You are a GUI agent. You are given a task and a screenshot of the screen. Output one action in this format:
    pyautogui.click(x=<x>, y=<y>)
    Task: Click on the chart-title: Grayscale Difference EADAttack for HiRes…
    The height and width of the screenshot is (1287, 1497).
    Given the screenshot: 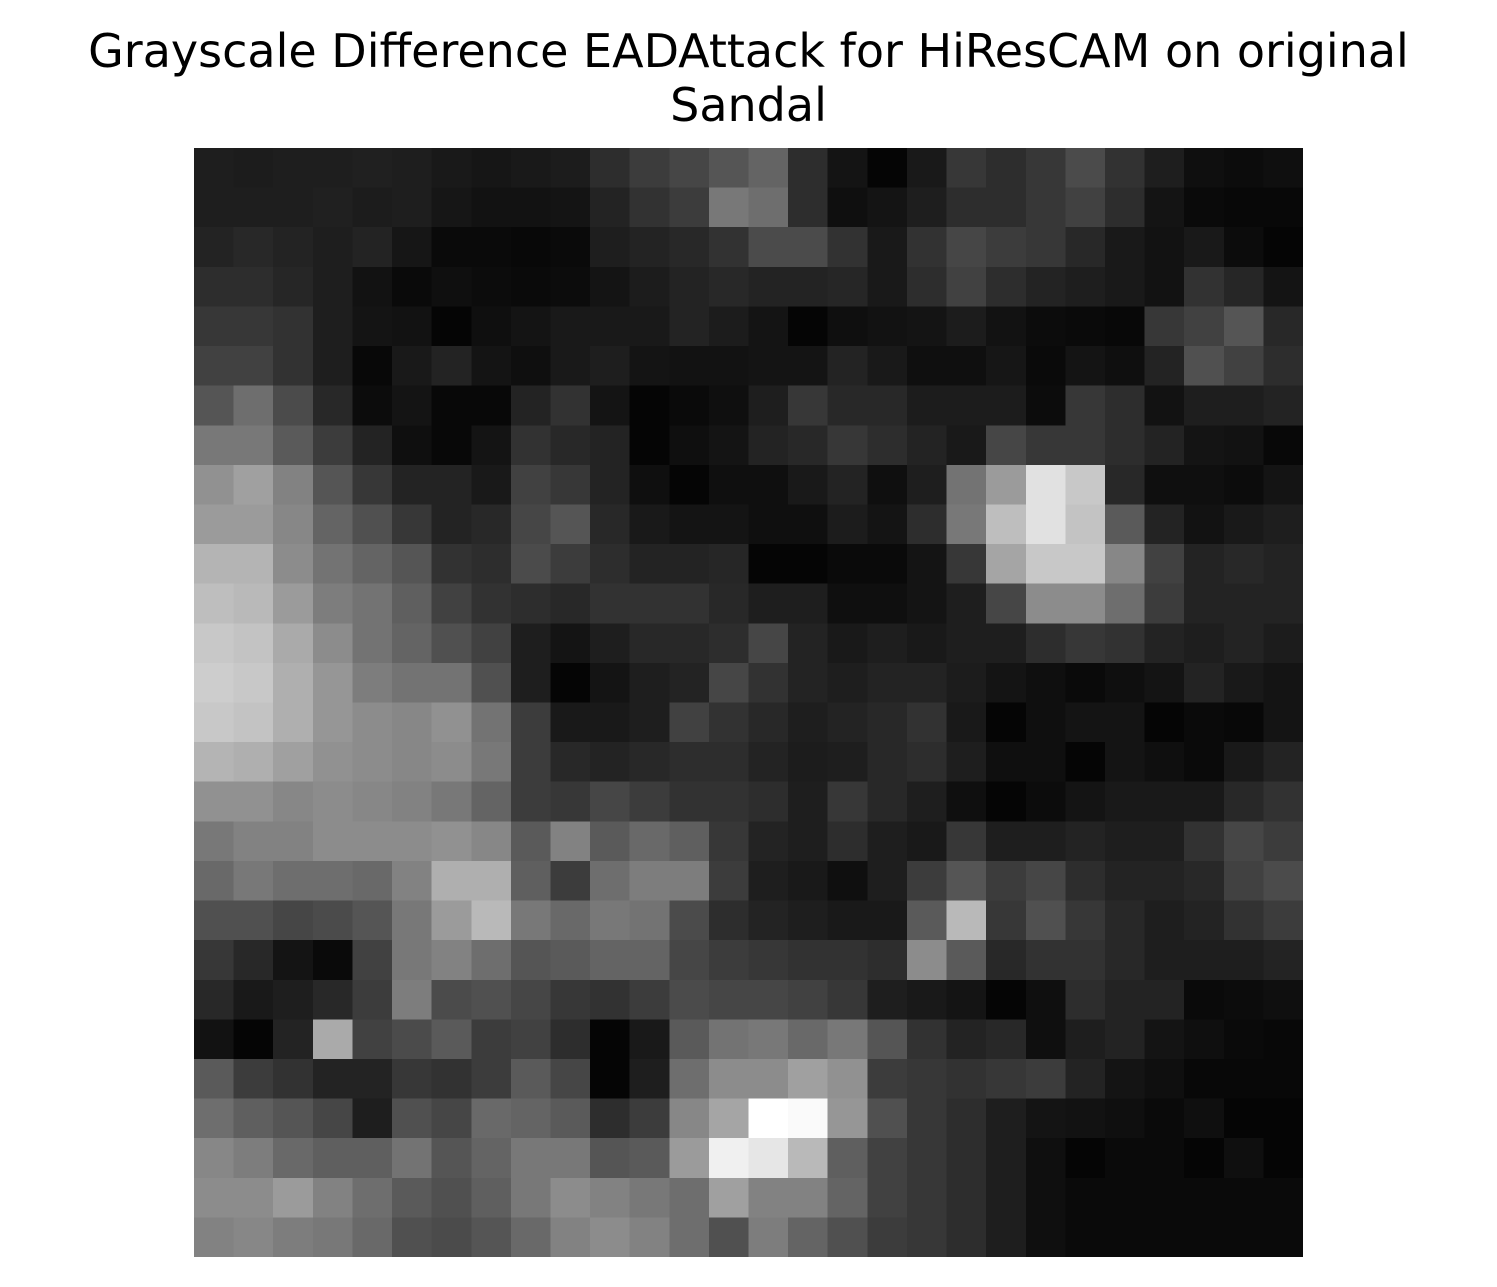 What is the action you would take?
    pyautogui.click(x=748, y=78)
    